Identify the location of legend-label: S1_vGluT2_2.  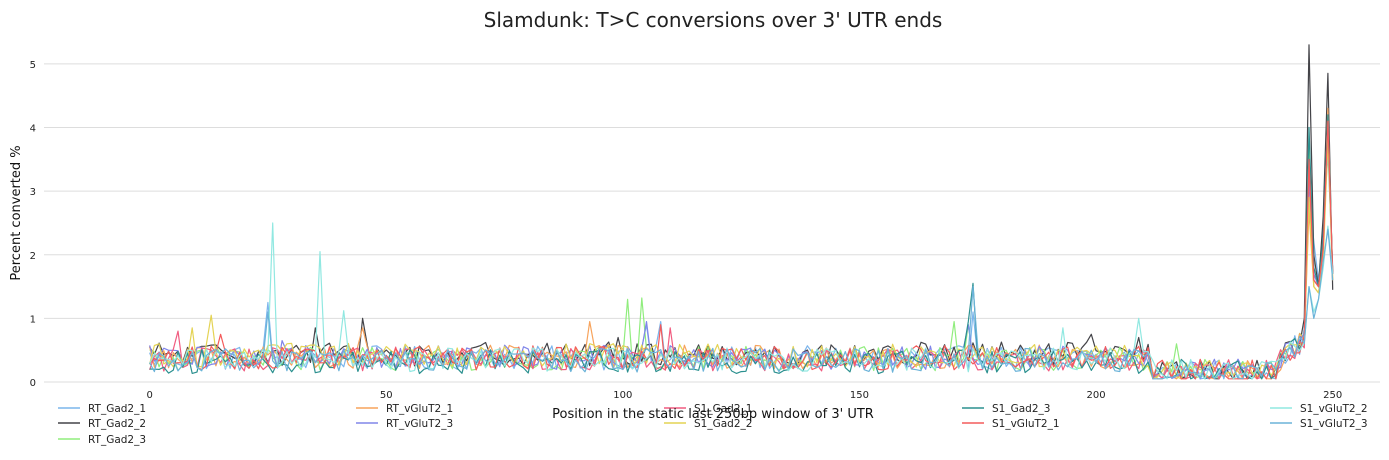
(1334, 409).